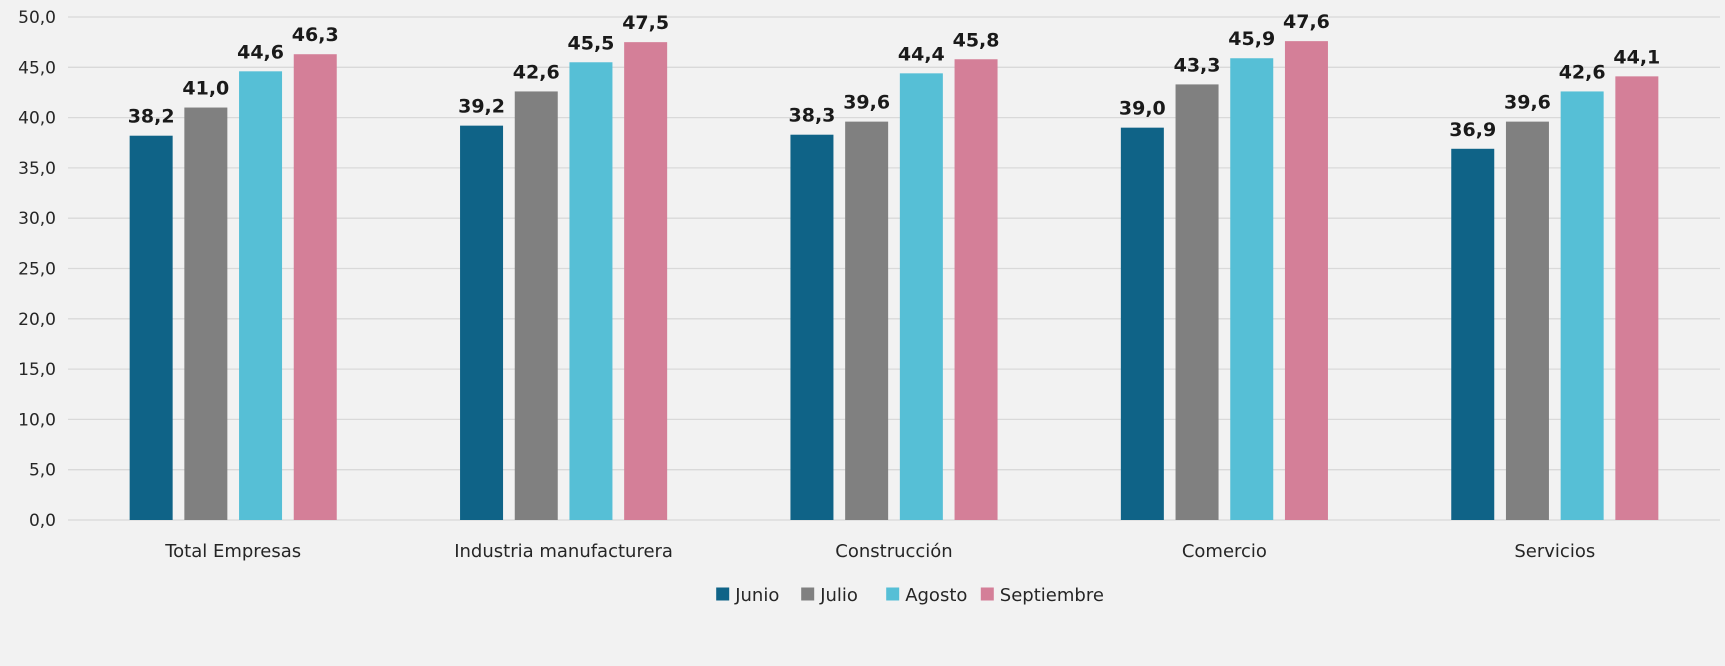 The width and height of the screenshot is (1725, 666). Describe the element at coordinates (1224, 551) in the screenshot. I see `x-category-label: Comercio` at that location.